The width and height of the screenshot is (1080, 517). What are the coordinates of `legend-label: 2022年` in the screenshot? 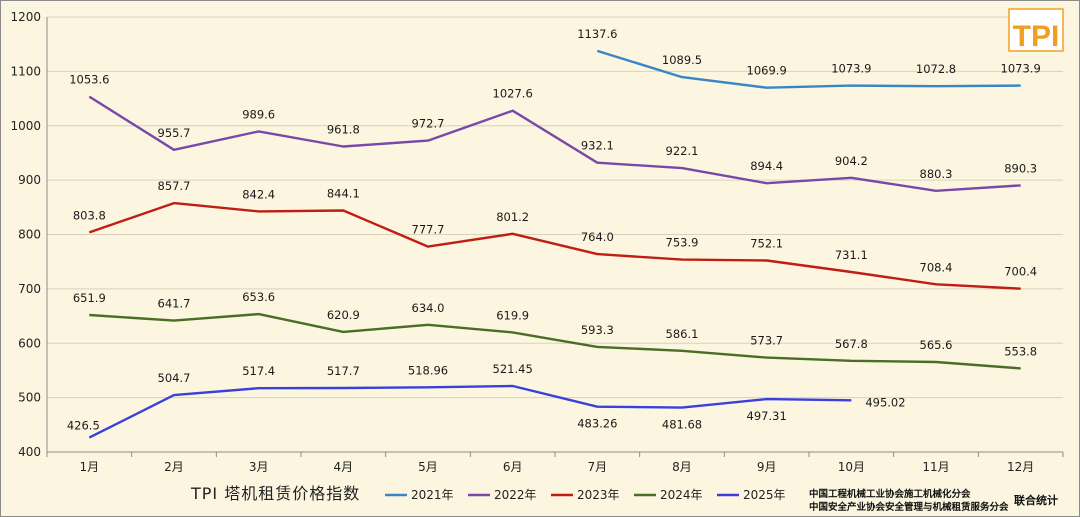 It's located at (515, 495).